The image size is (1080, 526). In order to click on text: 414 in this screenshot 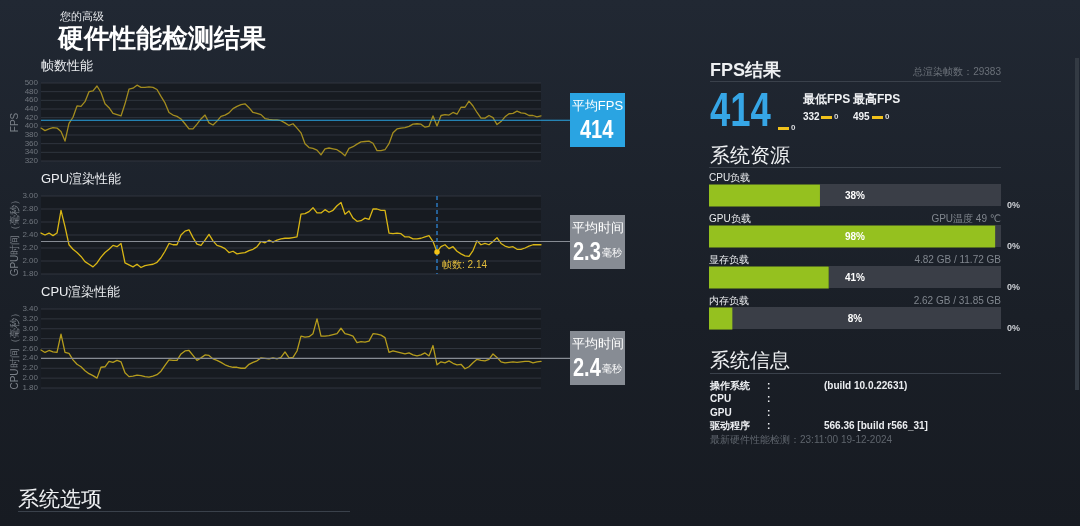, I will do `click(740, 109)`.